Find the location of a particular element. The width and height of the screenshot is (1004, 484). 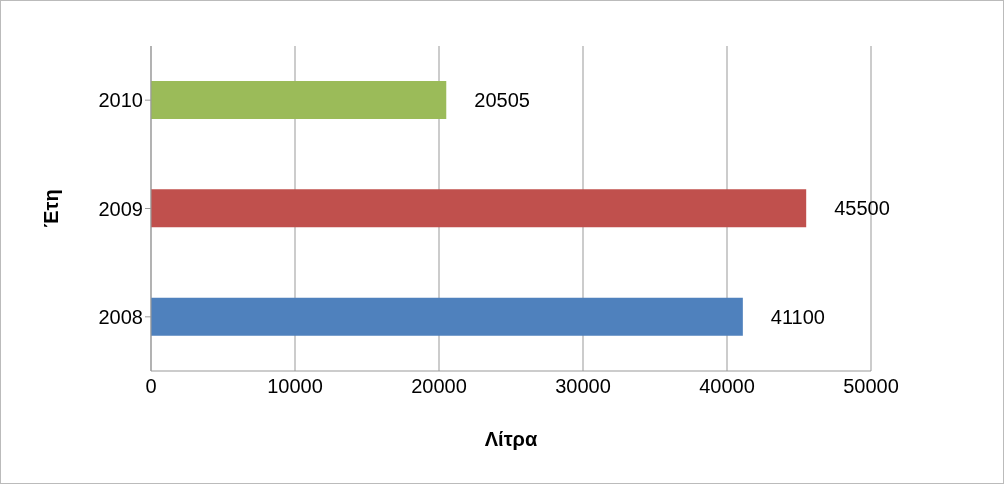

data-label: 20505 is located at coordinates (502, 100).